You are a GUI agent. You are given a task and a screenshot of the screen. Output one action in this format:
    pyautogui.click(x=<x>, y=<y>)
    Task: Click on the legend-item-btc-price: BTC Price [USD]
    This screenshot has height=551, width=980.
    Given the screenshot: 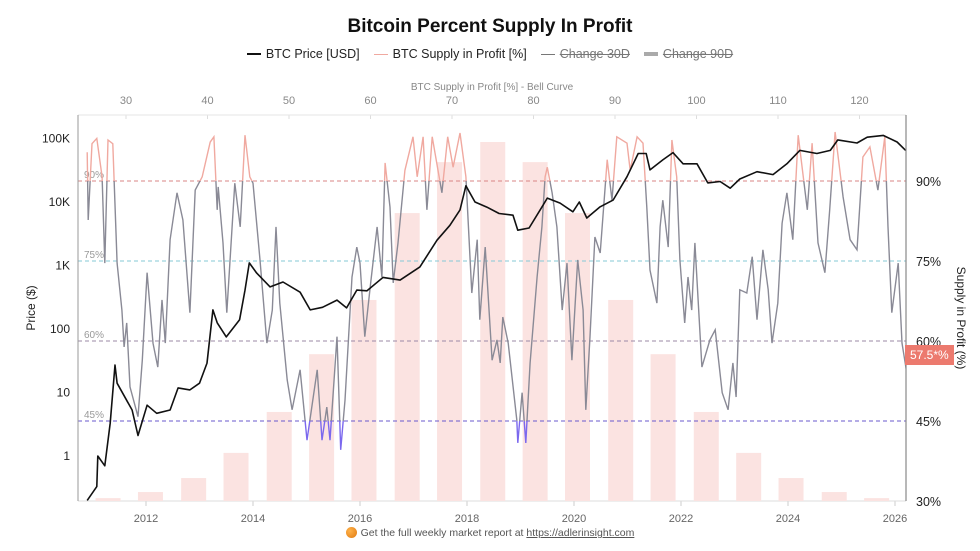 What is the action you would take?
    pyautogui.click(x=303, y=54)
    